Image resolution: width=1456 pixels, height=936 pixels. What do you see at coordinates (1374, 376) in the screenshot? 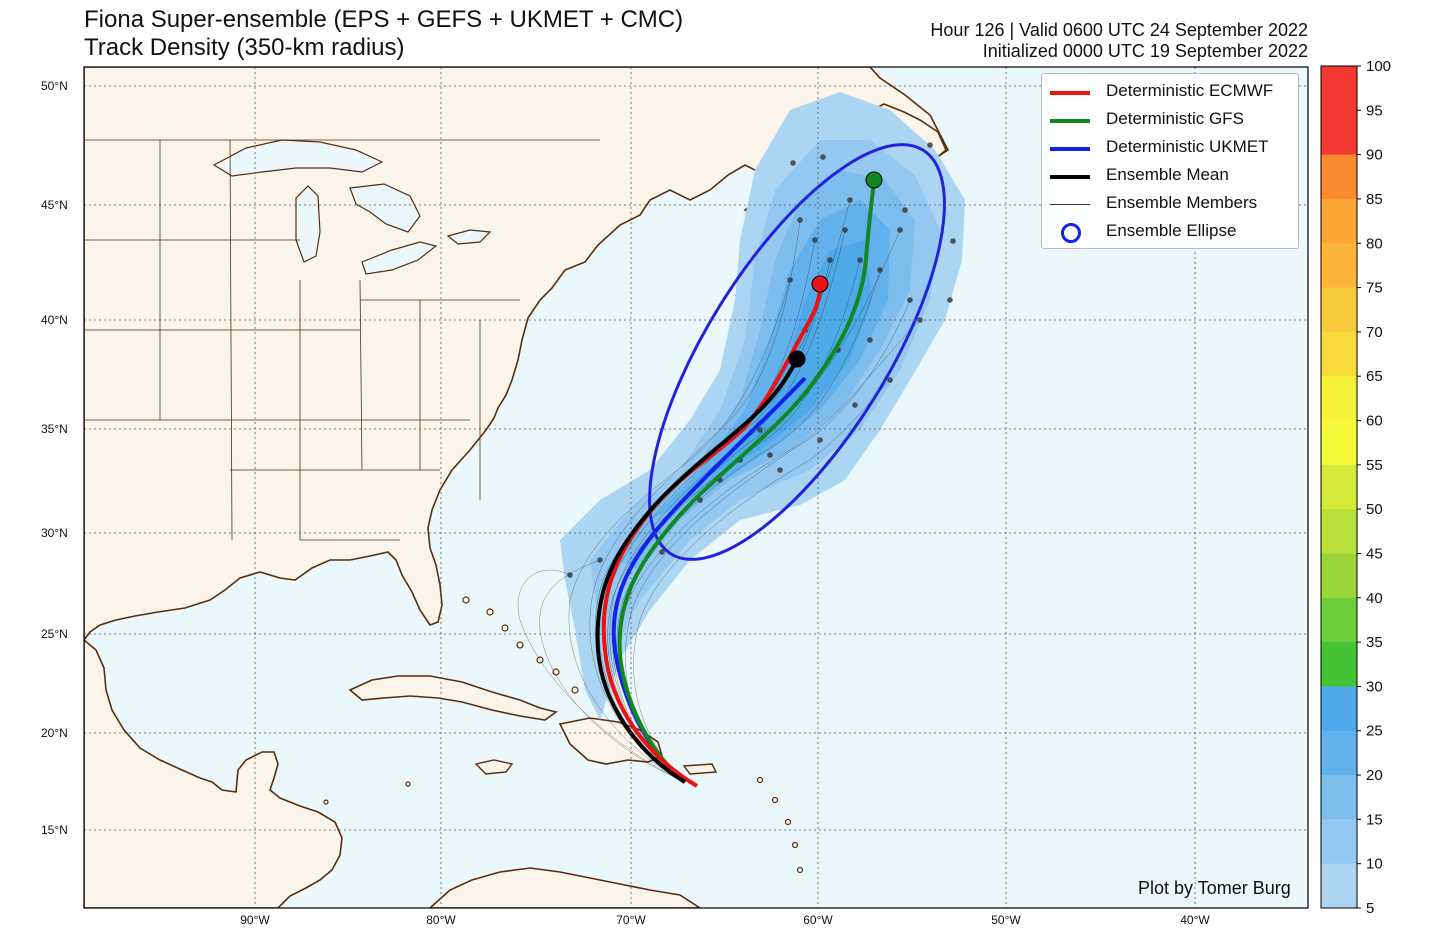
I see `colorbar-tick-label: 65` at bounding box center [1374, 376].